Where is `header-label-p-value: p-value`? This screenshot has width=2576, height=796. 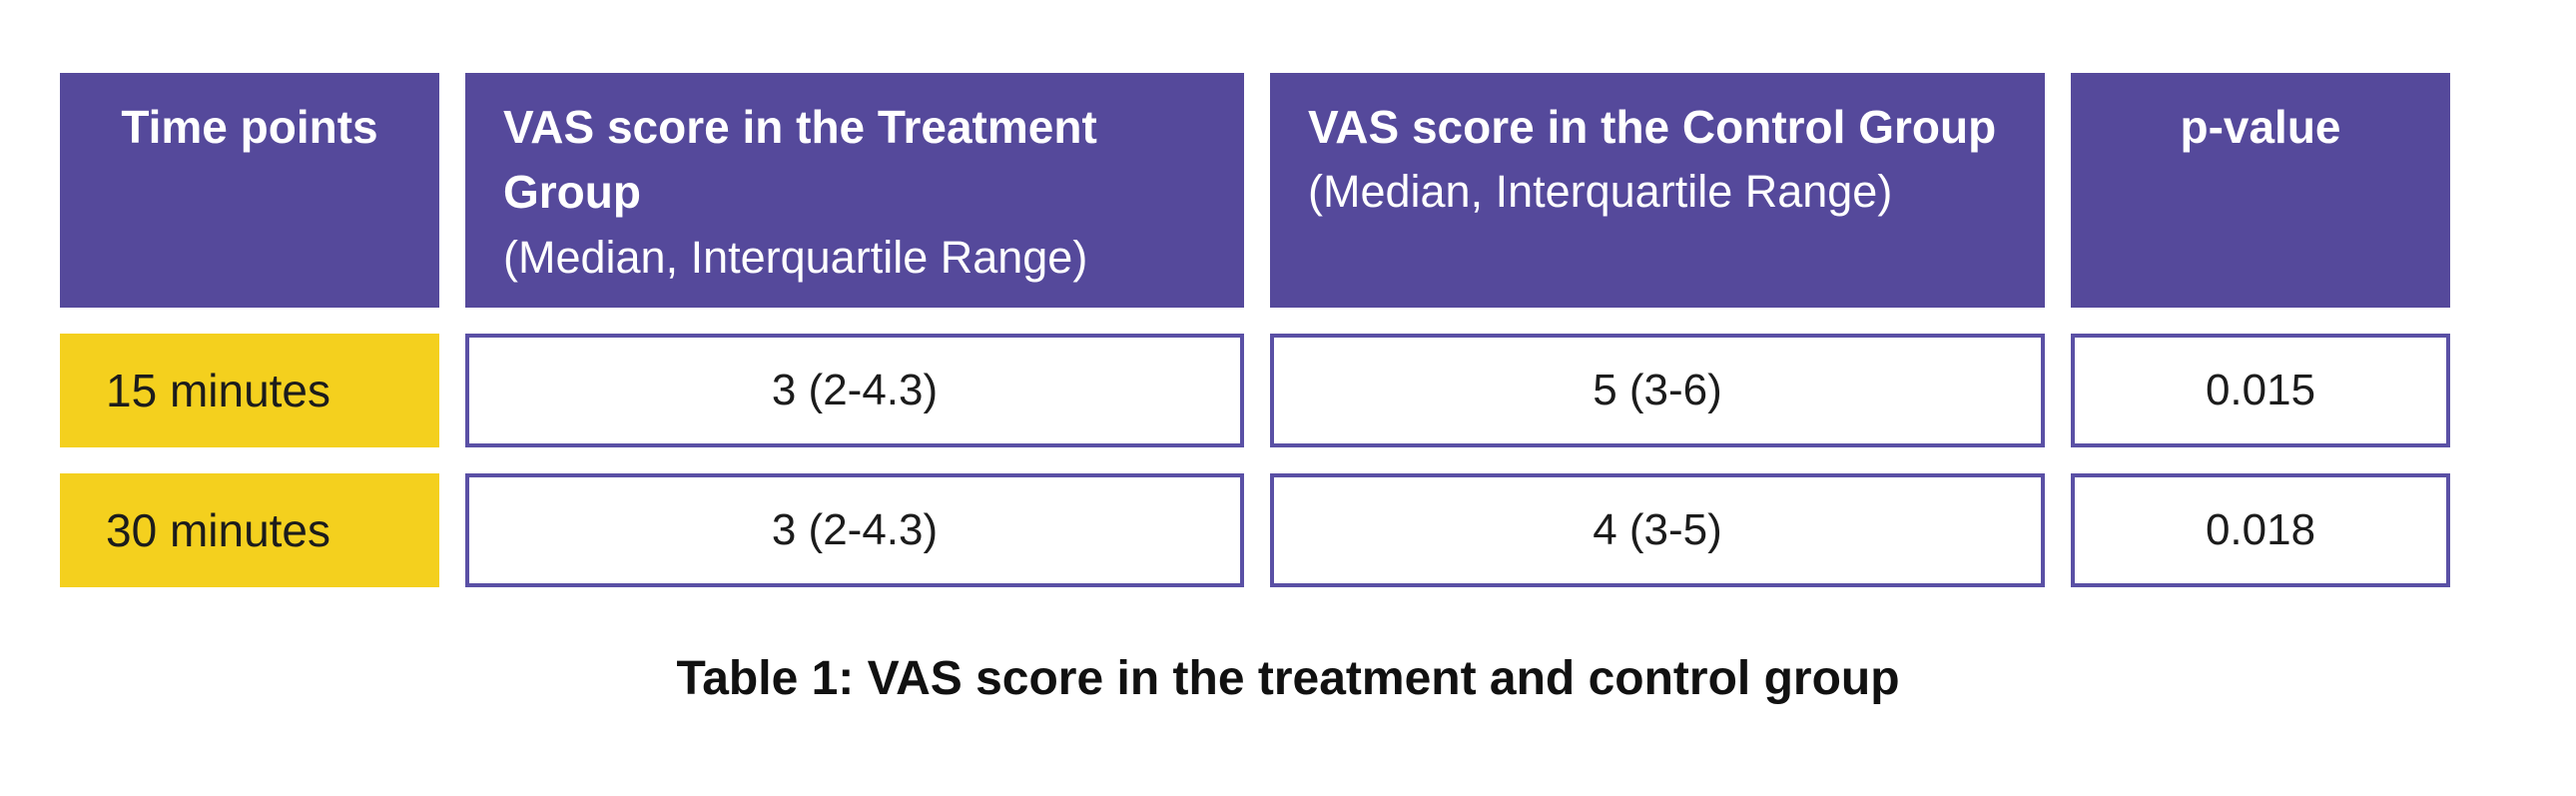
header-label-p-value: p-value is located at coordinates (2260, 127).